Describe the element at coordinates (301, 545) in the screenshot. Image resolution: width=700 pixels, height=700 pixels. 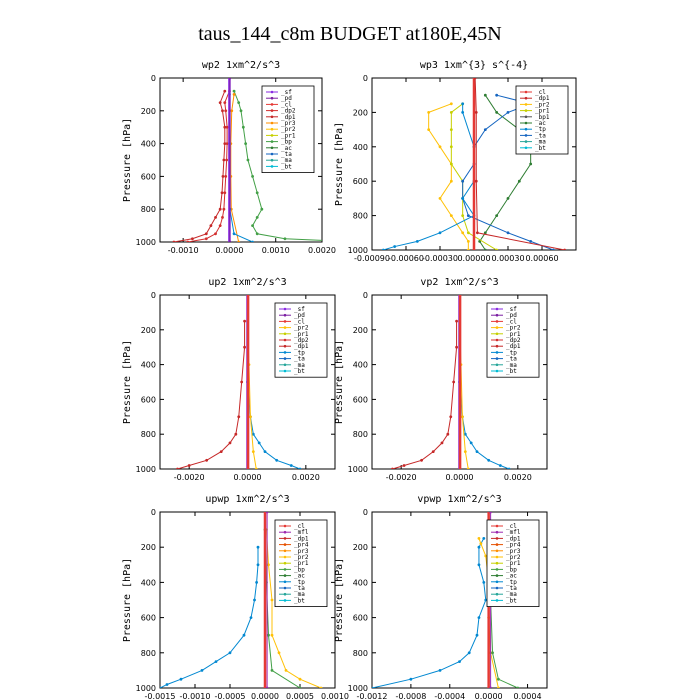
I see `legend-label: _pr4` at that location.